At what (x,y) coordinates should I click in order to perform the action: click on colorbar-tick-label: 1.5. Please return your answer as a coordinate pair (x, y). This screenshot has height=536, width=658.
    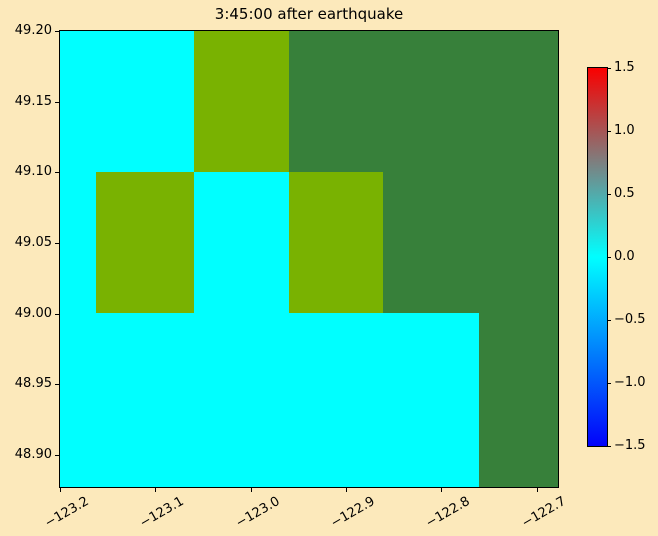
    Looking at the image, I should click on (624, 67).